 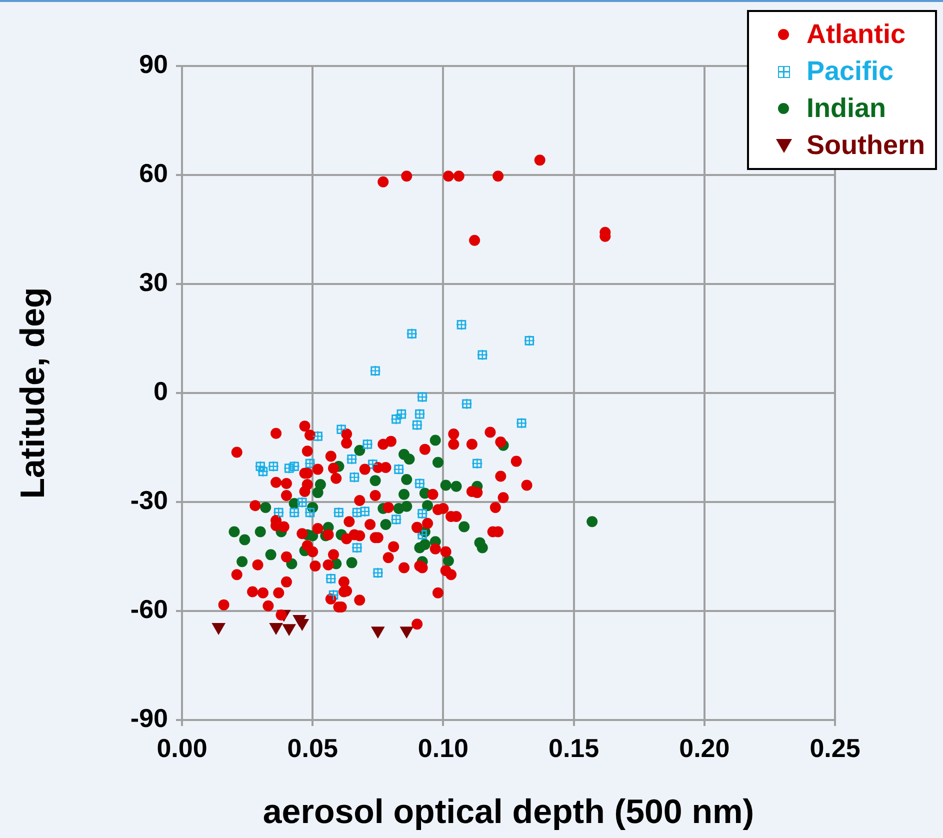 I want to click on legend-label: Atlantic, so click(x=856, y=34).